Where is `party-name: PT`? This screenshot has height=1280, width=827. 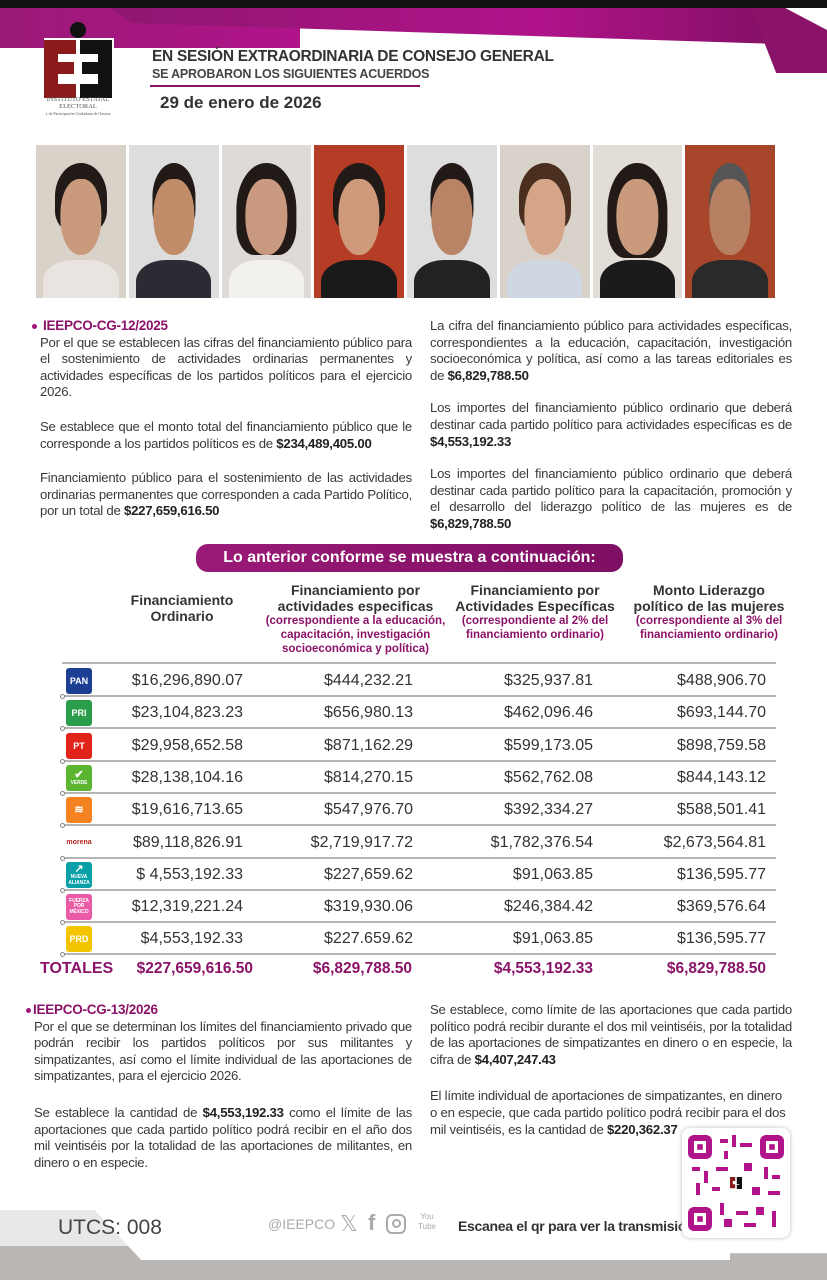
party-name: PT is located at coordinates (79, 745).